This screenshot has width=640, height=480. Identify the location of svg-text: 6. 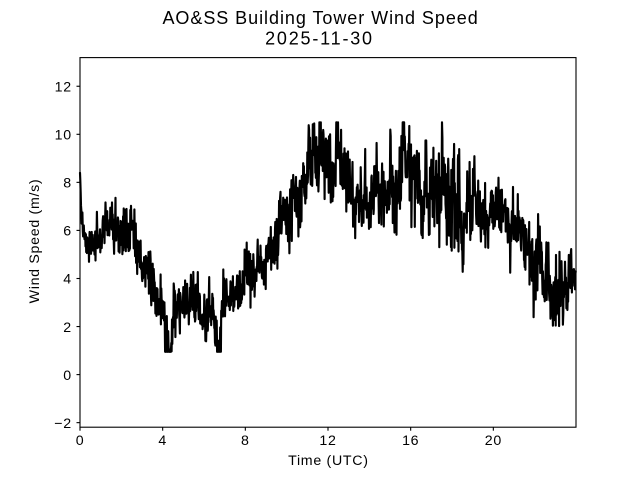
(67, 232).